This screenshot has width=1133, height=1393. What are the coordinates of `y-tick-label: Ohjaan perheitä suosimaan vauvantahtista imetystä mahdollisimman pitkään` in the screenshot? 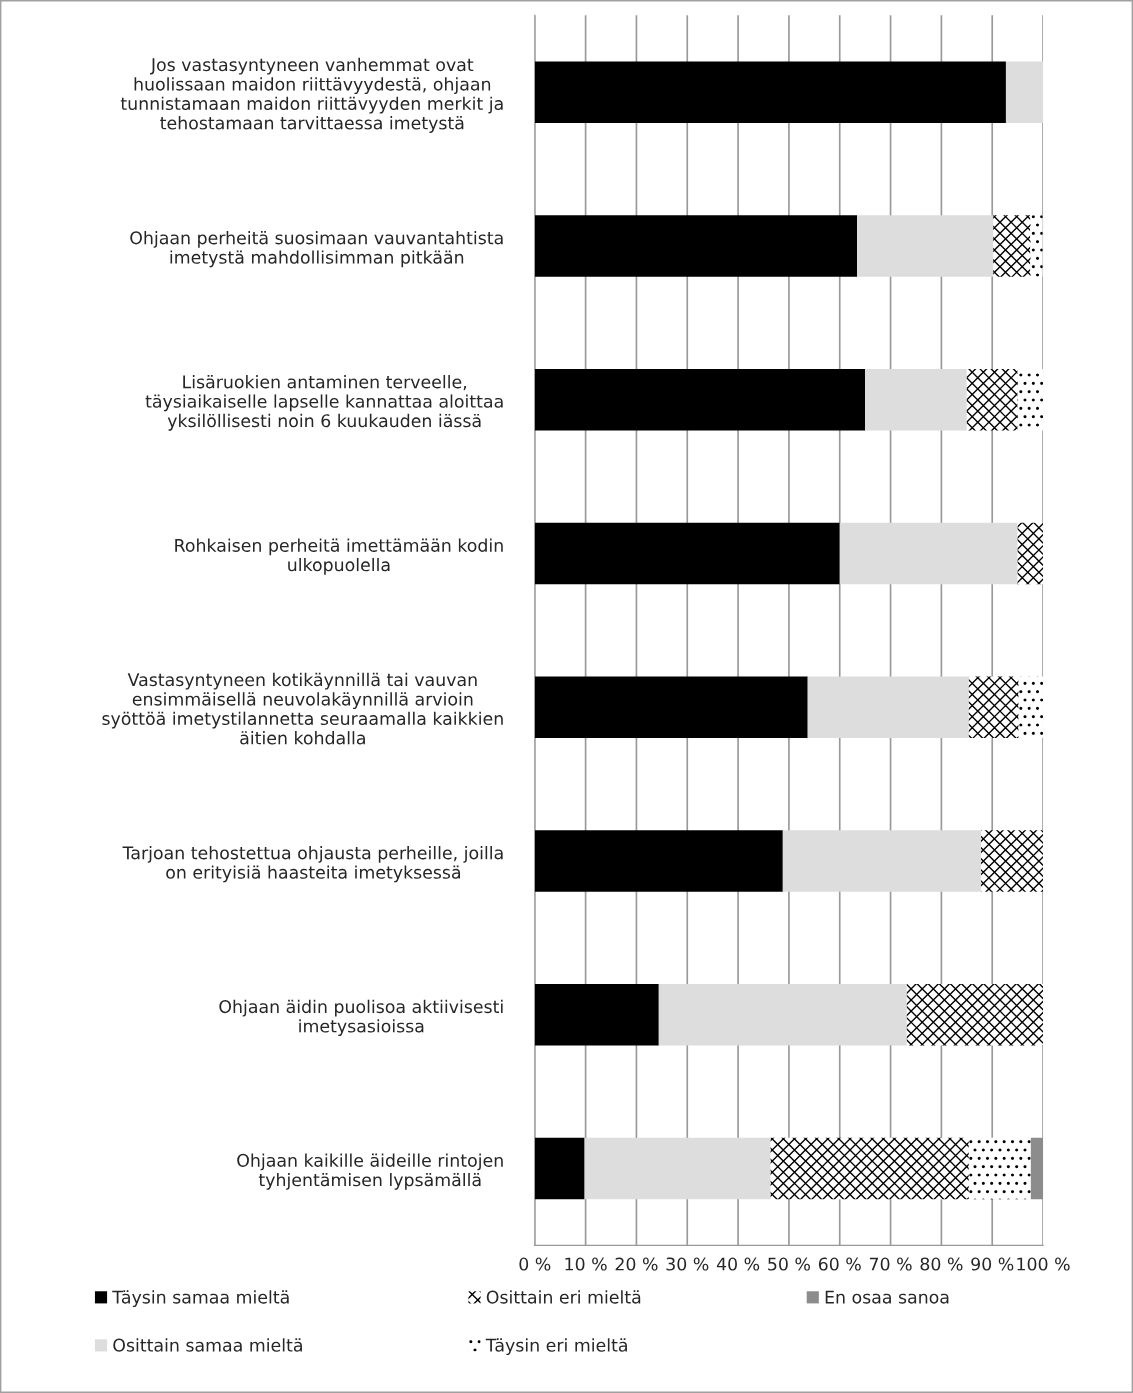 It's located at (316, 249).